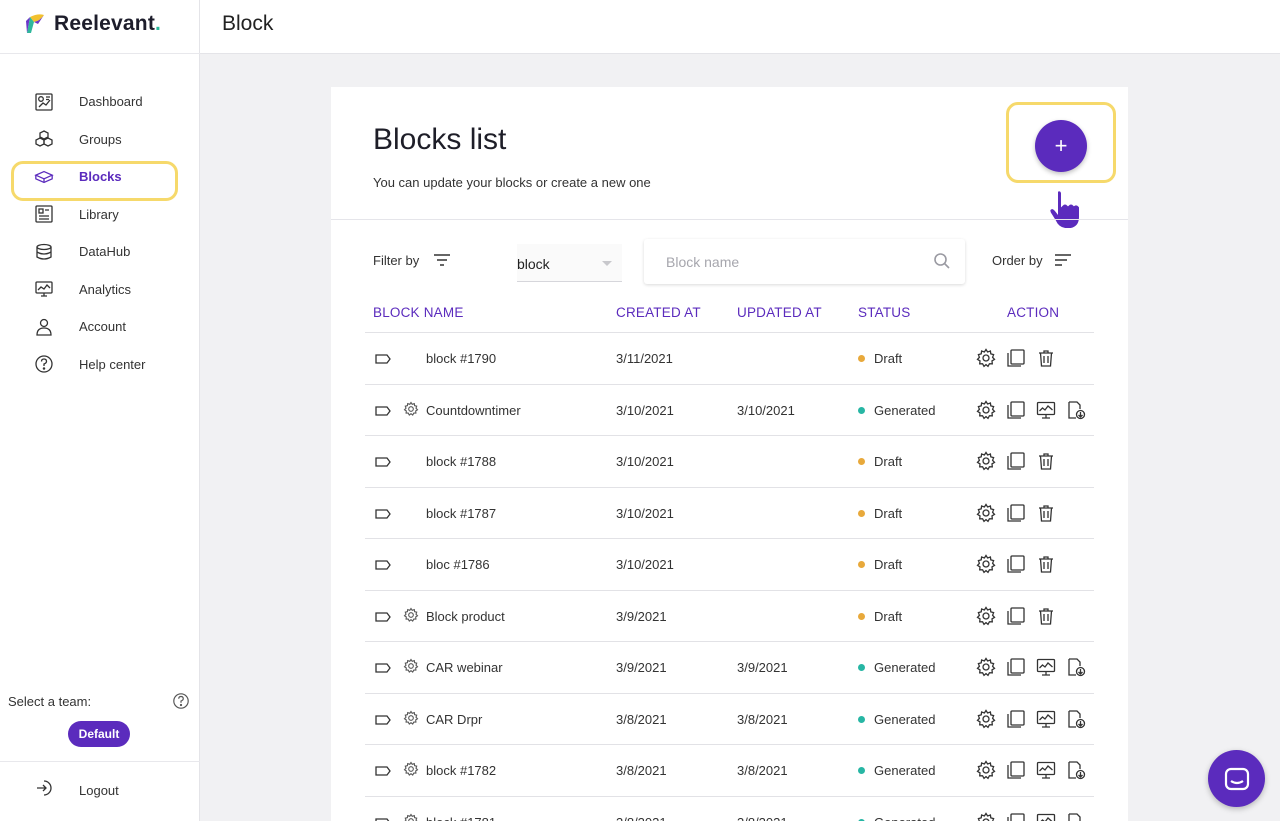 This screenshot has height=821, width=1280. Describe the element at coordinates (100, 179) in the screenshot. I see `sidebar-item-blocks: Blocks` at that location.